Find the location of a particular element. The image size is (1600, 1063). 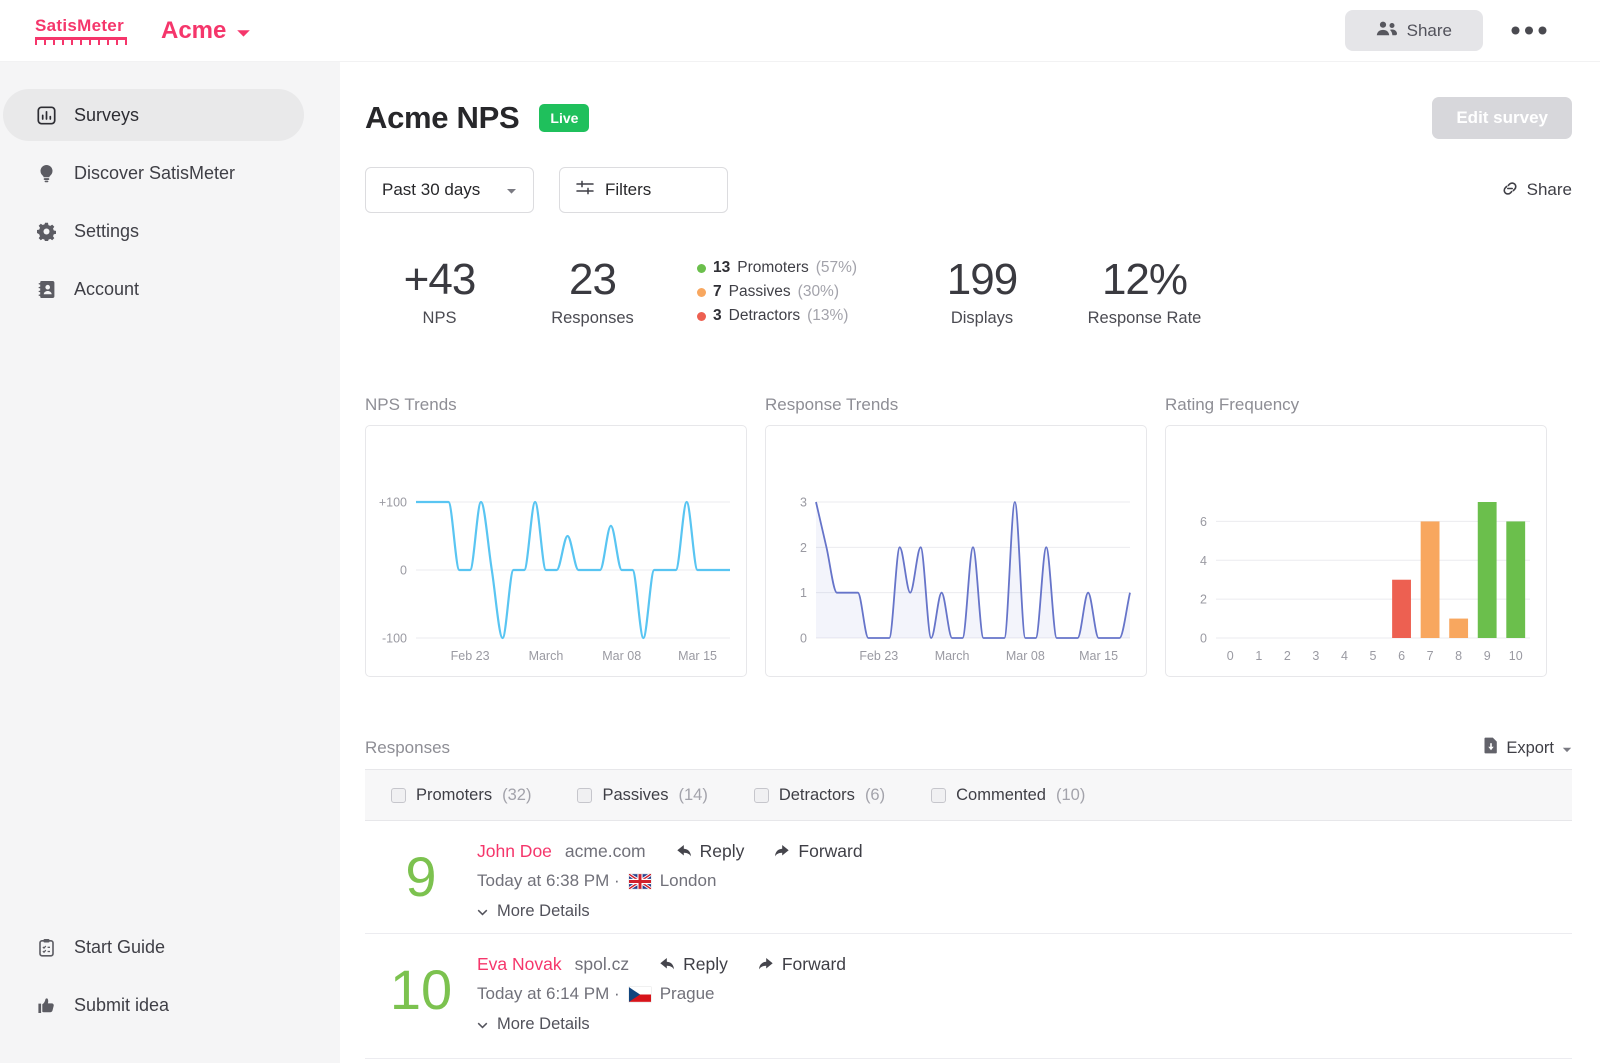

share-button: Share is located at coordinates (1413, 30).